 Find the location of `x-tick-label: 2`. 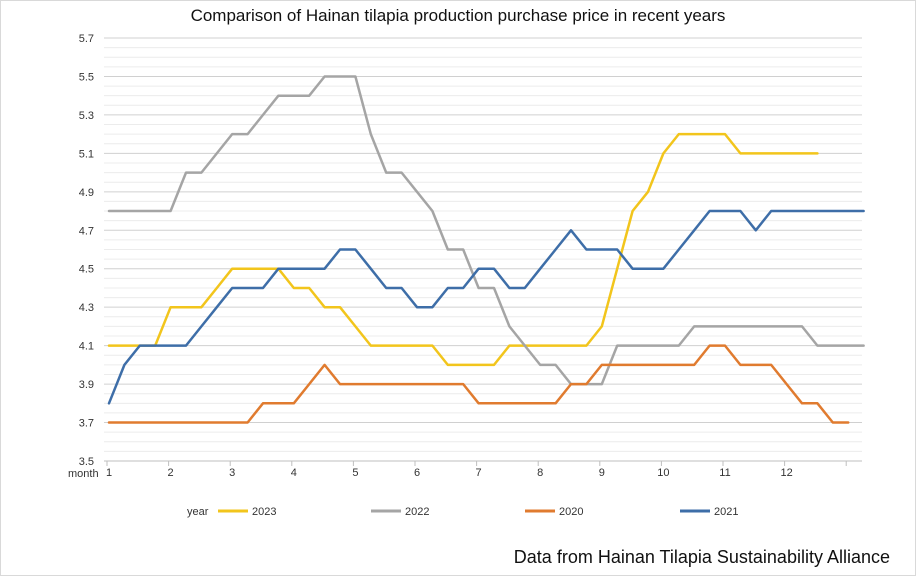

x-tick-label: 2 is located at coordinates (171, 473).